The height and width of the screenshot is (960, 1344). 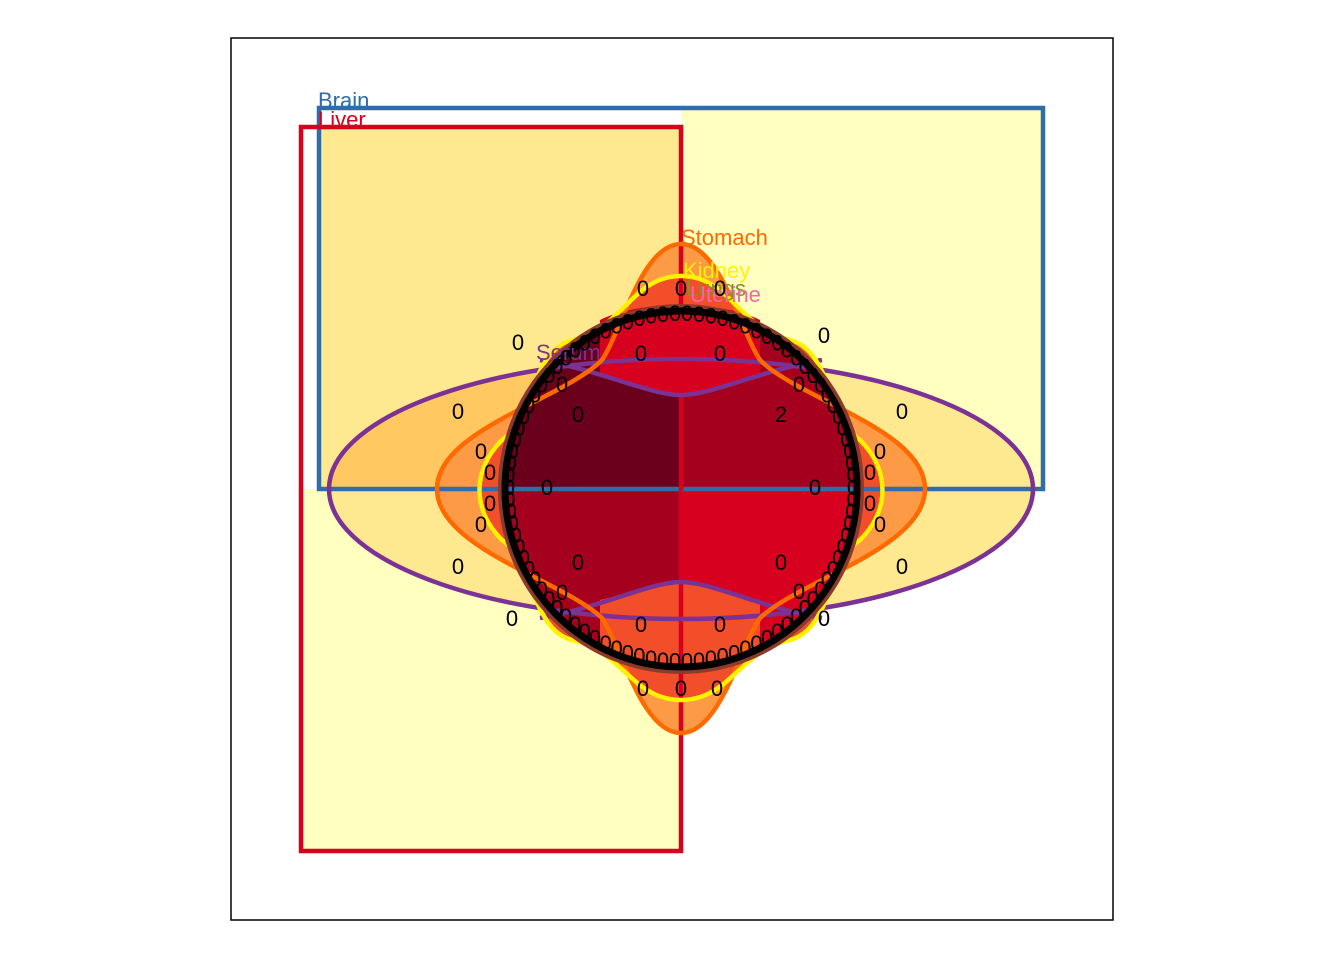 I want to click on serum-inner-bottom, so click(x=681, y=600).